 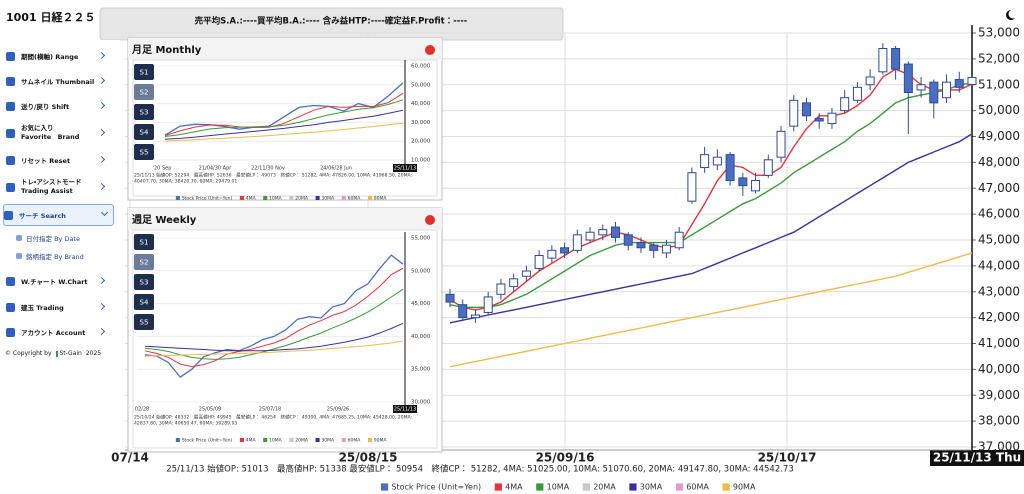 What do you see at coordinates (999, 33) in the screenshot?
I see `y-tick-label: 53,000` at bounding box center [999, 33].